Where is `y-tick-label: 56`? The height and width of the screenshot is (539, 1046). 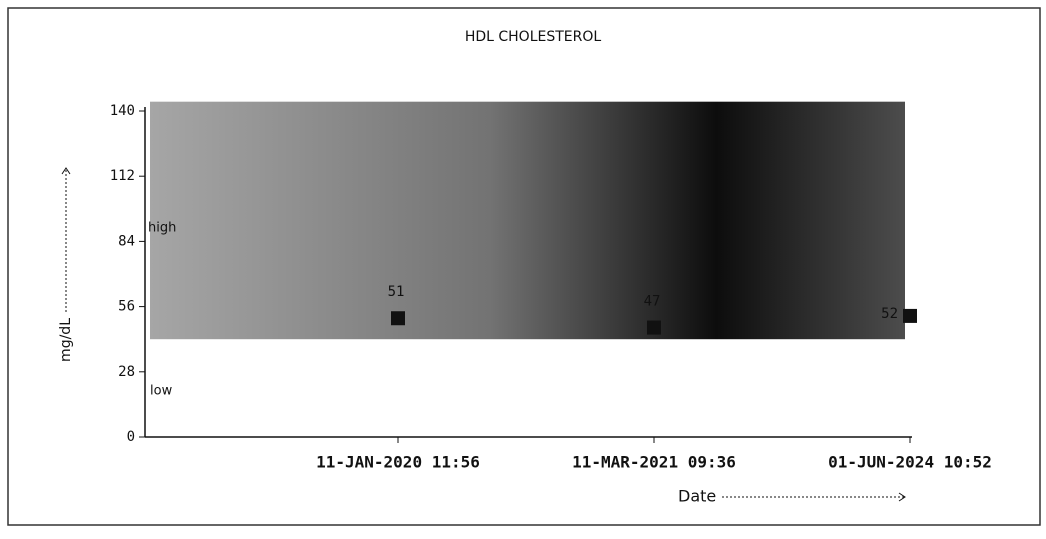
y-tick-label: 56 is located at coordinates (126, 307).